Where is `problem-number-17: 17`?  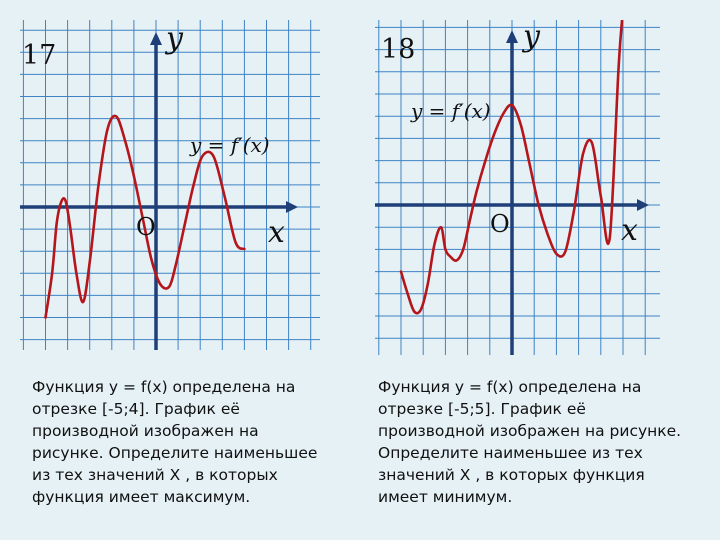
problem-number-17: 17 is located at coordinates (39, 55).